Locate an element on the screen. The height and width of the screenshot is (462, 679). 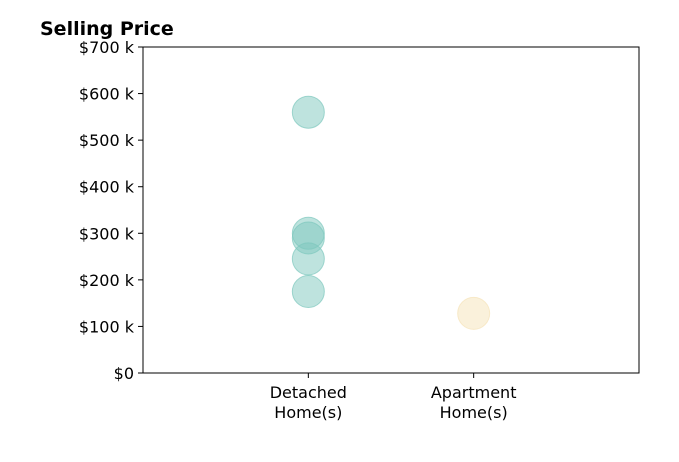
x-tick-label: Detached Home(s) is located at coordinates (308, 402).